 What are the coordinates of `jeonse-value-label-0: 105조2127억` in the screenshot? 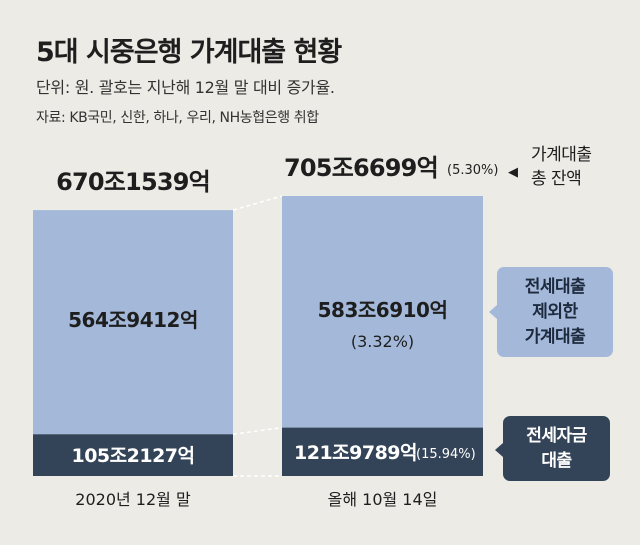 It's located at (132, 456).